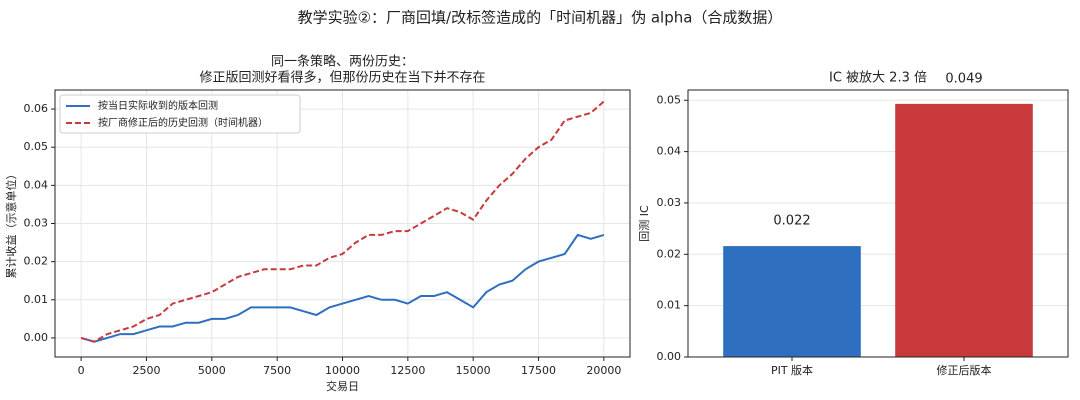 The height and width of the screenshot is (400, 1080). I want to click on legend-label: 按当日实际收到的版本回测, so click(158, 105).